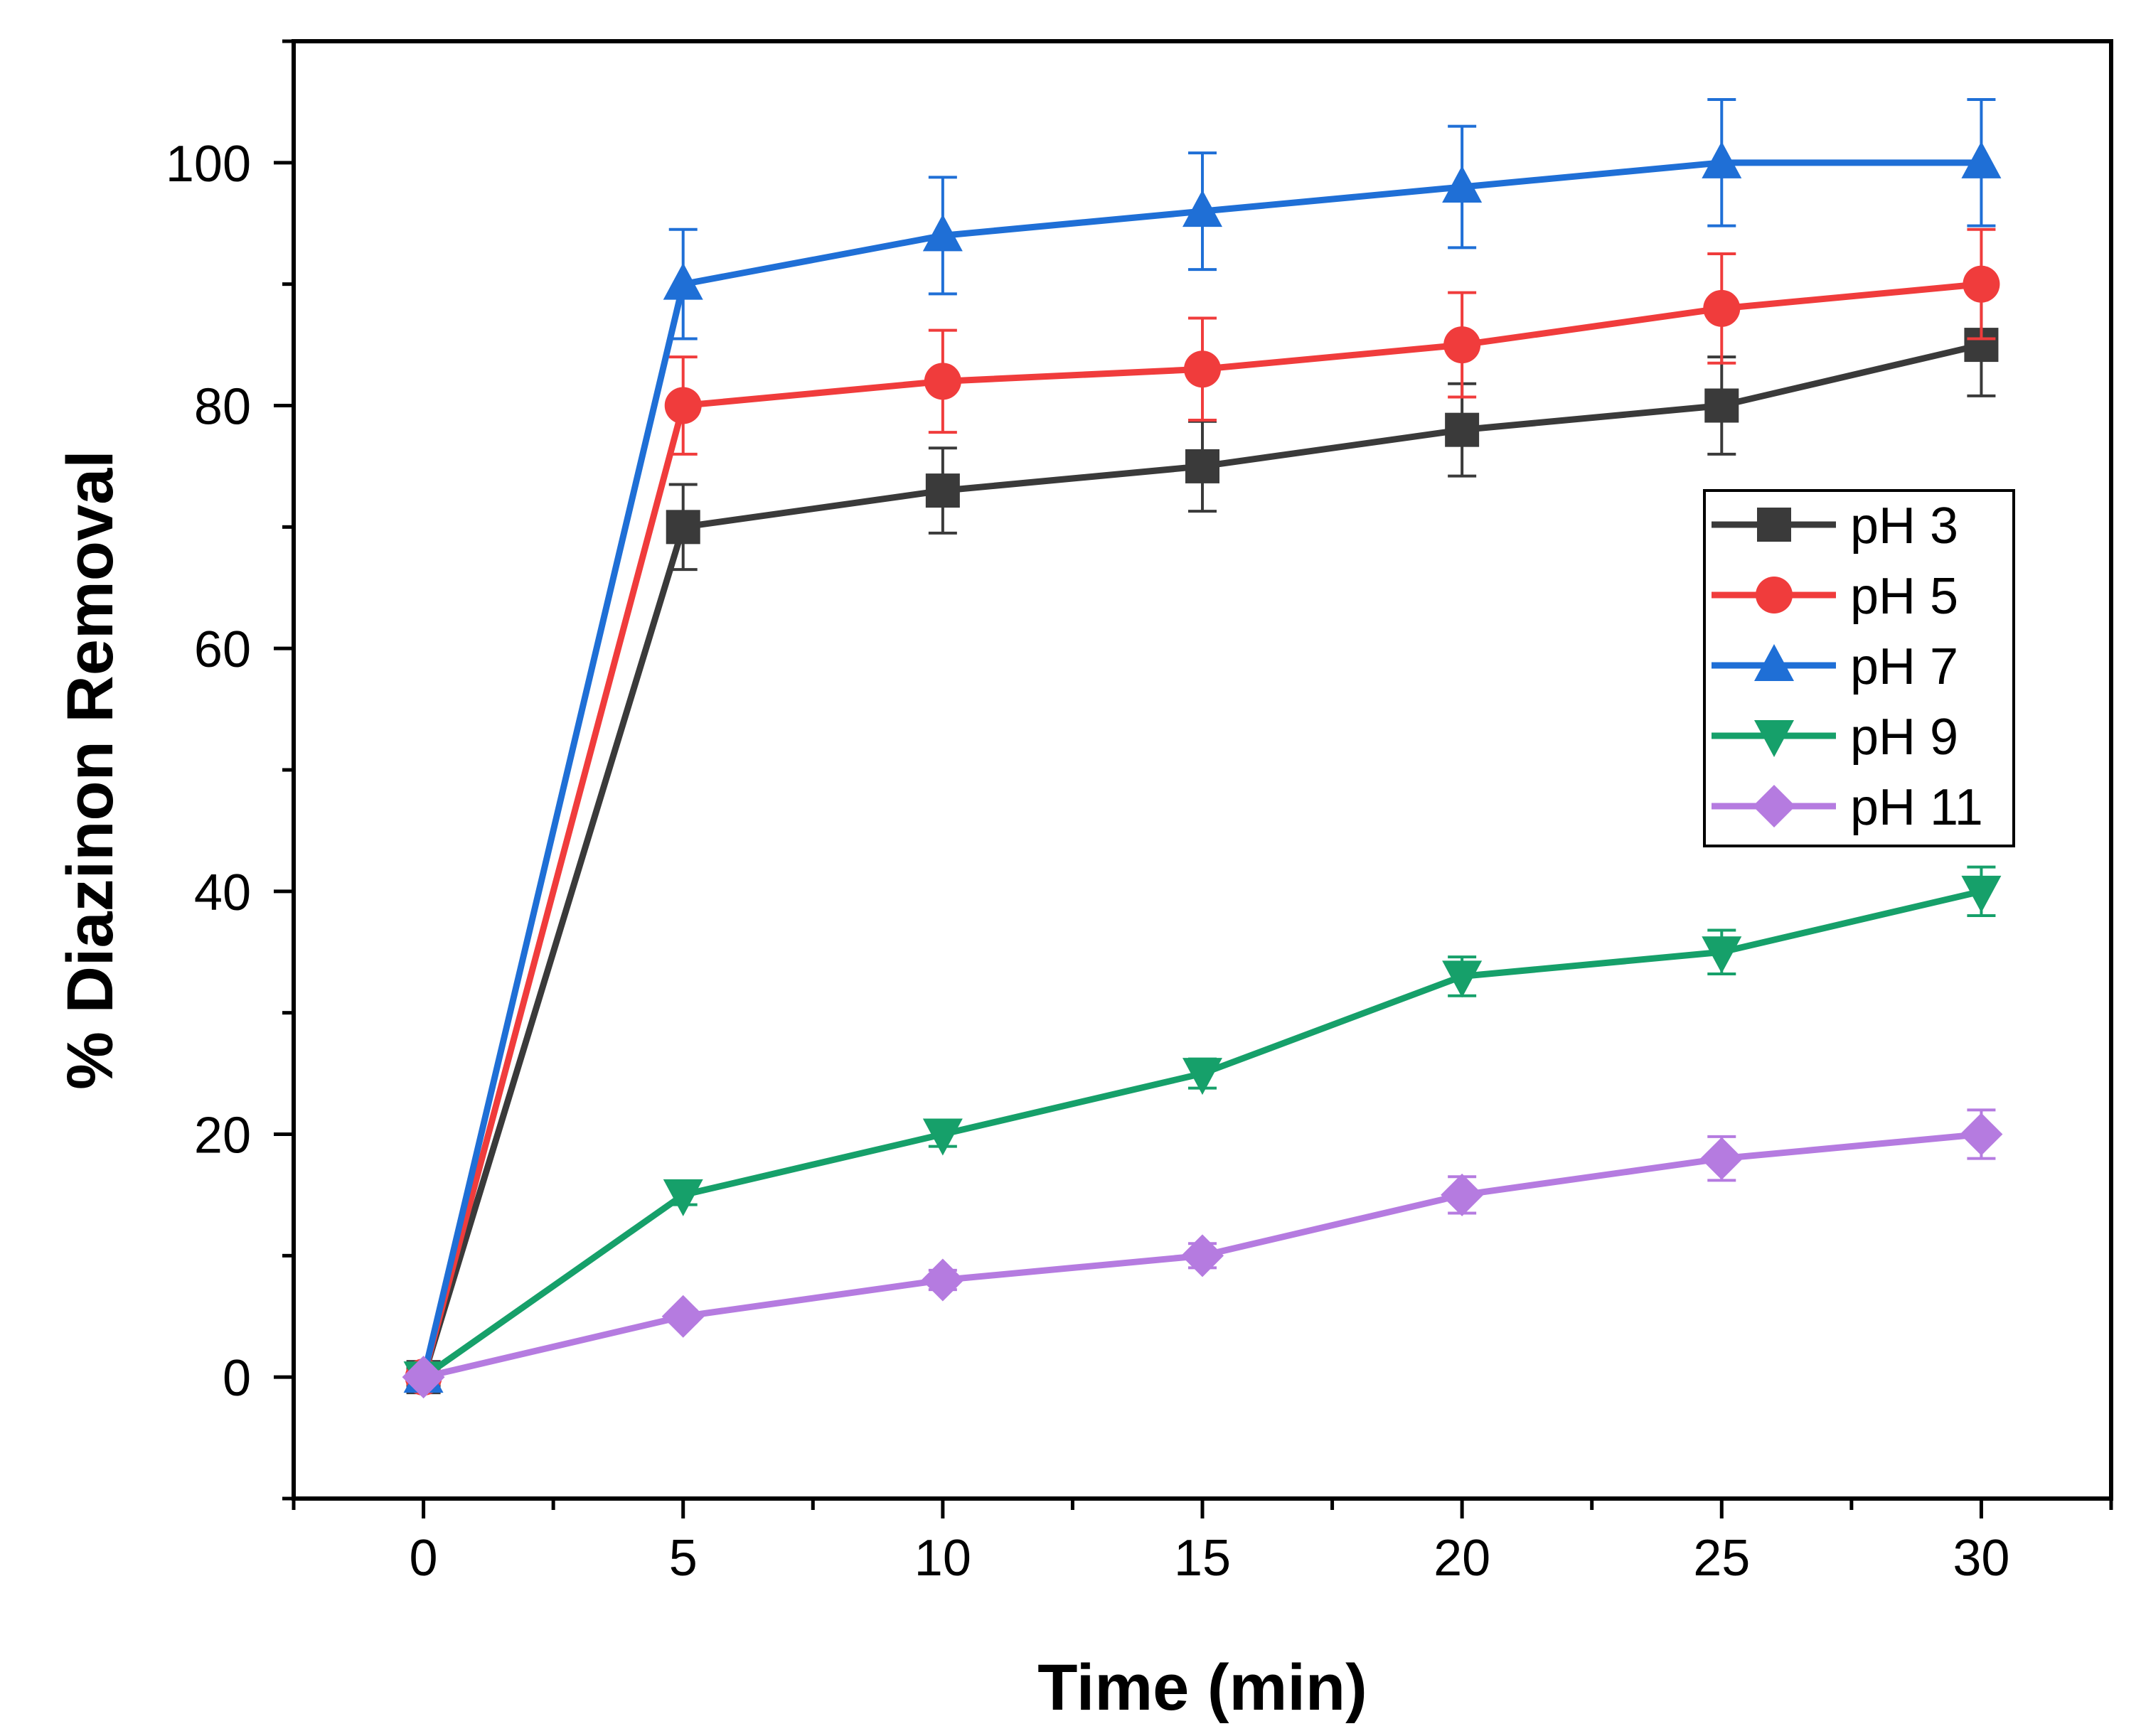 This screenshot has width=2141, height=1736. I want to click on legend-label: pH 9, so click(1904, 737).